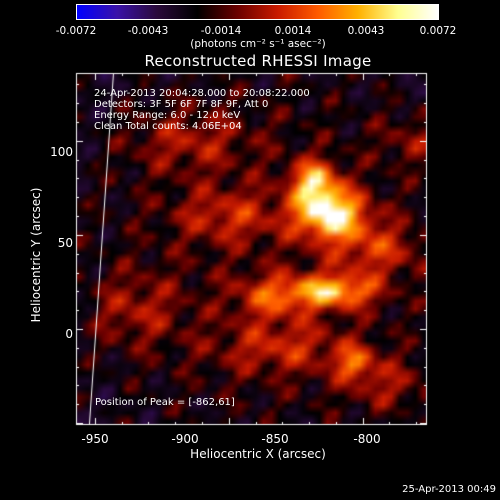 The height and width of the screenshot is (500, 500). I want to click on info-total-counts: Clean Total counts: 4.06E+04, so click(168, 126).